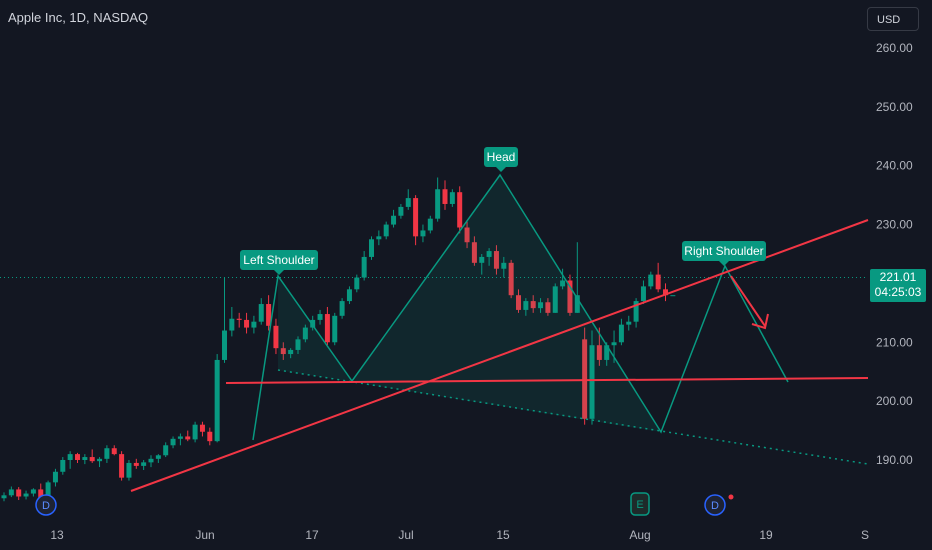 Image resolution: width=932 pixels, height=550 pixels. Describe the element at coordinates (894, 342) in the screenshot. I see `price-tick-label: 210.00` at that location.